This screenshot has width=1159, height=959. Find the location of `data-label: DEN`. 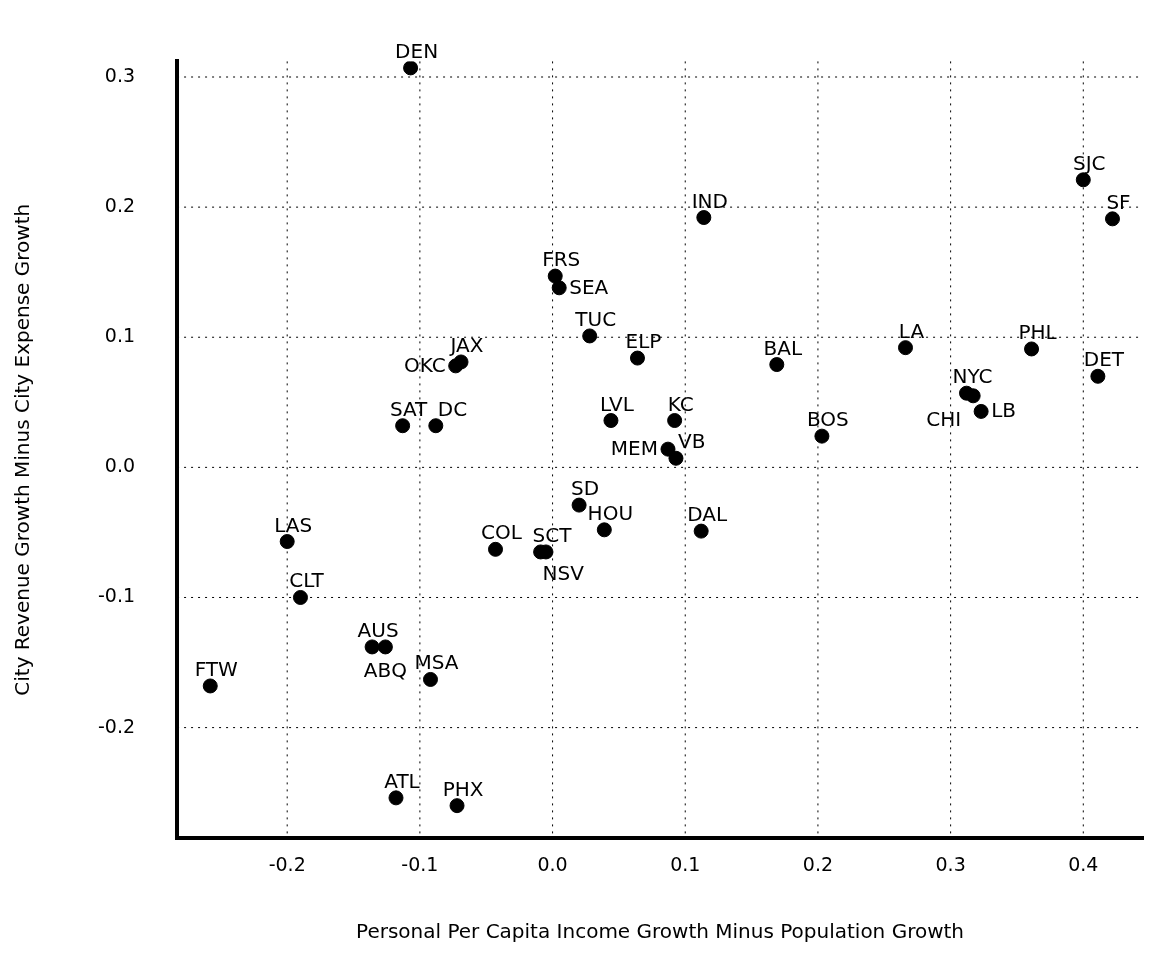

data-label: DEN is located at coordinates (417, 50).